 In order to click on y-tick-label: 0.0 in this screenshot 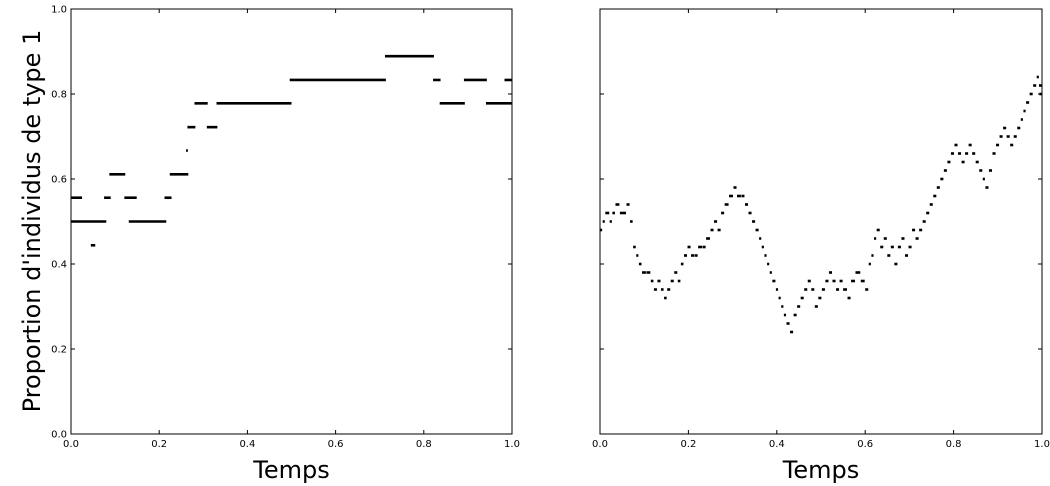, I will do `click(59, 435)`.